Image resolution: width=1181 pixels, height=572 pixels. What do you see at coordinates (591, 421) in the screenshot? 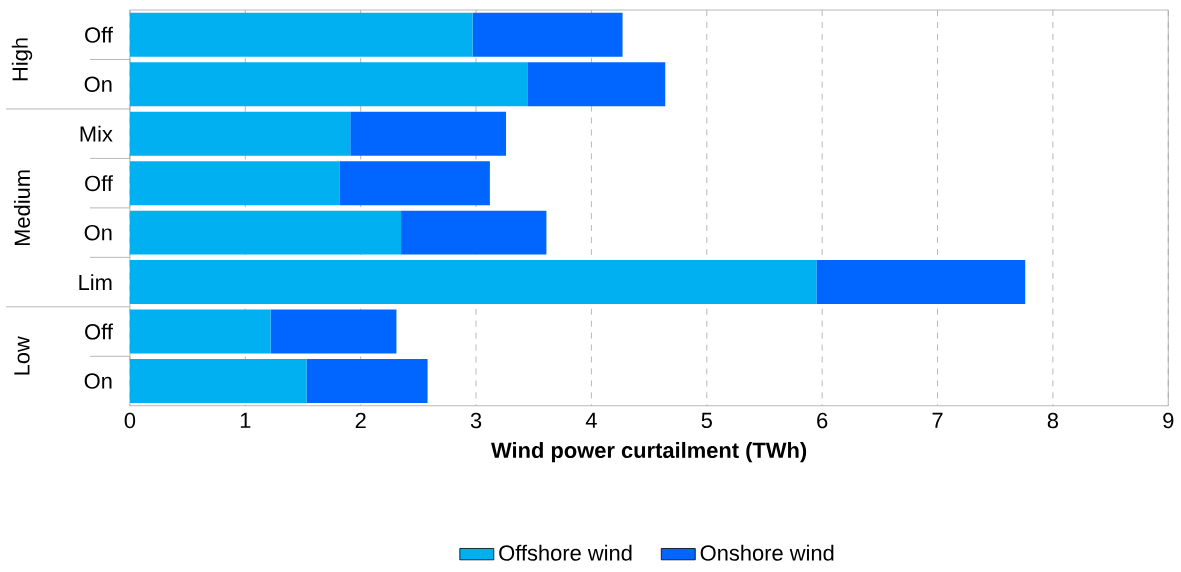
I see `x-tick-label: 4` at bounding box center [591, 421].